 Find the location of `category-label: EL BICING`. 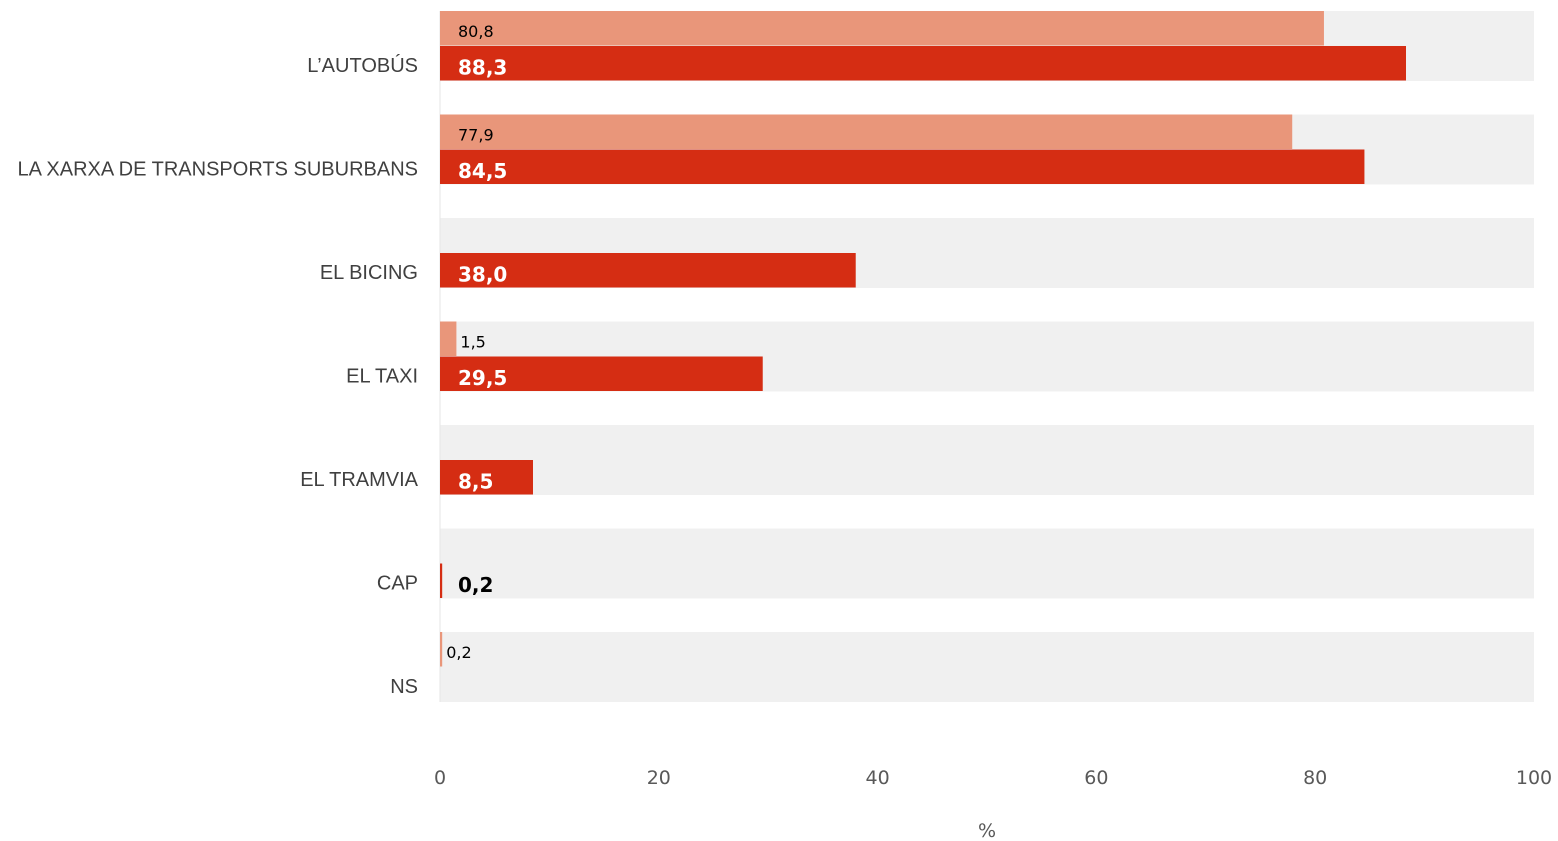

category-label: EL BICING is located at coordinates (369, 273).